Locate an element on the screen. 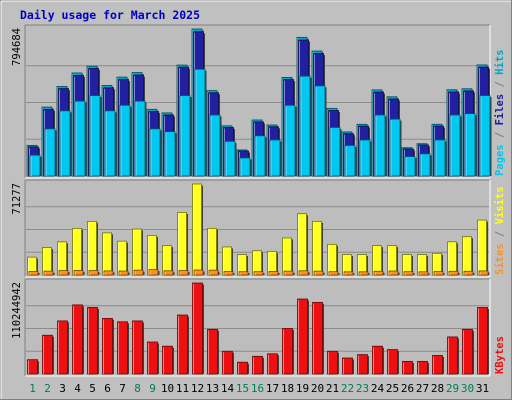  x-tick-label-8: 8 is located at coordinates (137, 388).